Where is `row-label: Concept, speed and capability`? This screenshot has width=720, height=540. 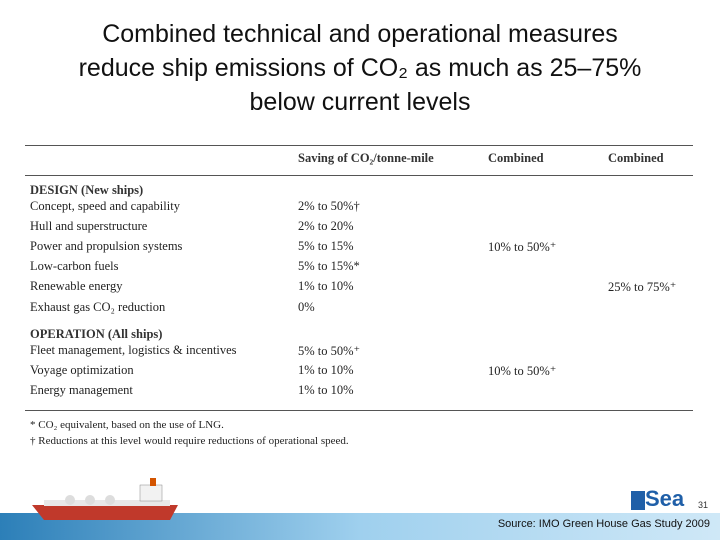 row-label: Concept, speed and capability is located at coordinates (105, 205).